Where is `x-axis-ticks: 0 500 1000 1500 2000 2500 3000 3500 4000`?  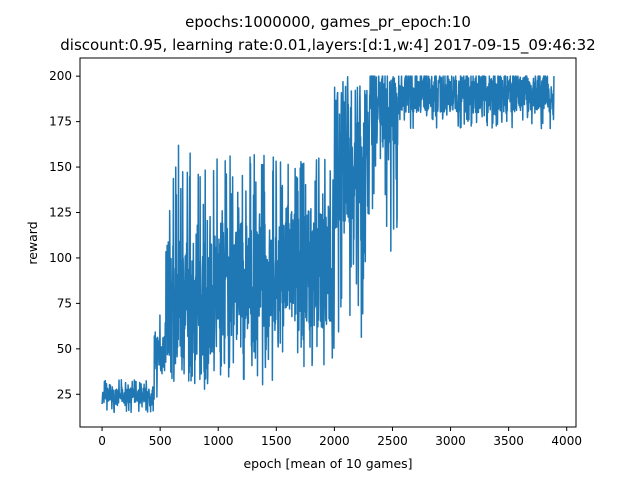
x-axis-ticks: 0 500 1000 1500 2000 2500 3000 3500 4000 is located at coordinates (340, 437).